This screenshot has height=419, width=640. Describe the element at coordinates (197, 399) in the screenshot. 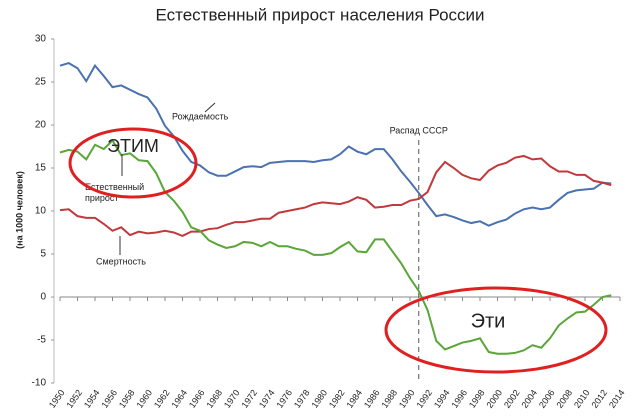

I see `x-tick-label: 1966` at that location.